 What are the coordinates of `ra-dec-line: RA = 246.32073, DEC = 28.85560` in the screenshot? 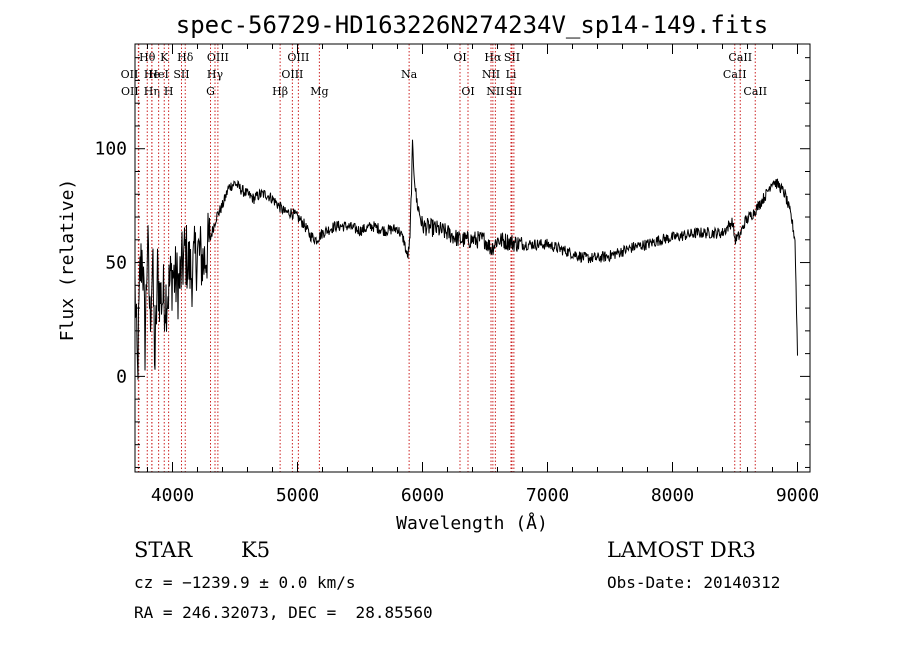 It's located at (283, 612).